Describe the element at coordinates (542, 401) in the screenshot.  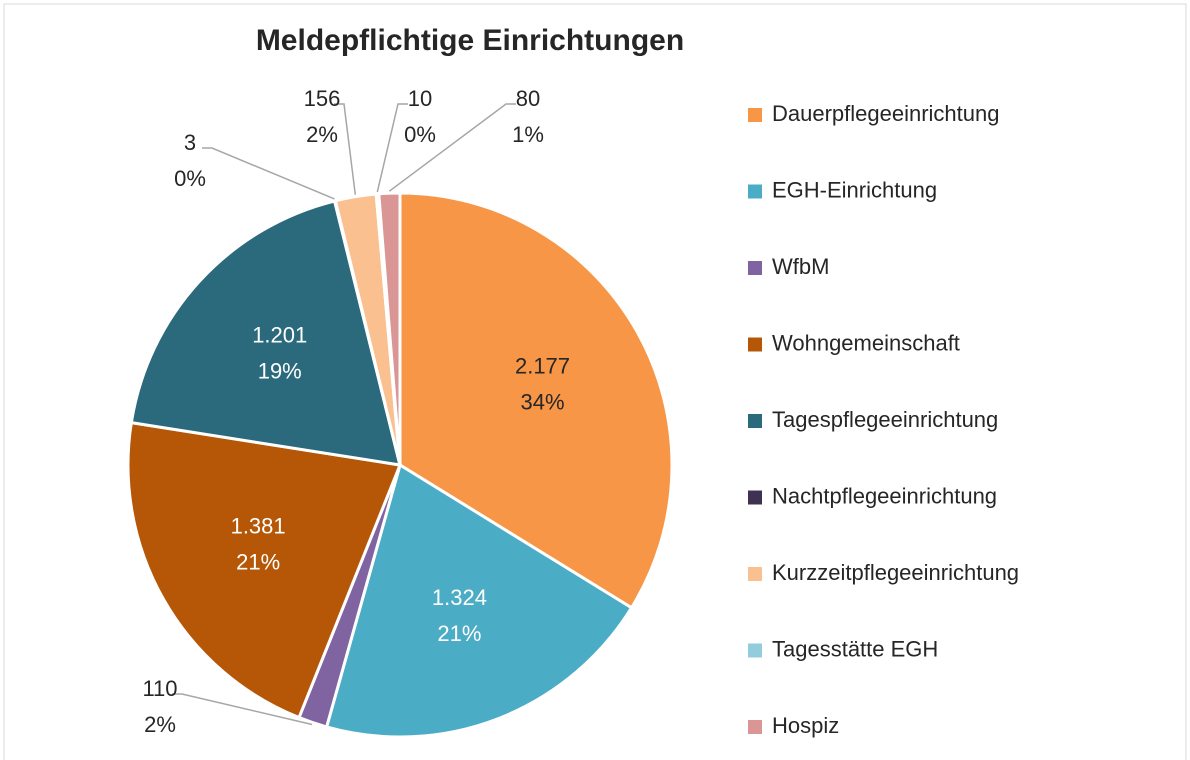
I see `data-label-percent: 34%` at that location.